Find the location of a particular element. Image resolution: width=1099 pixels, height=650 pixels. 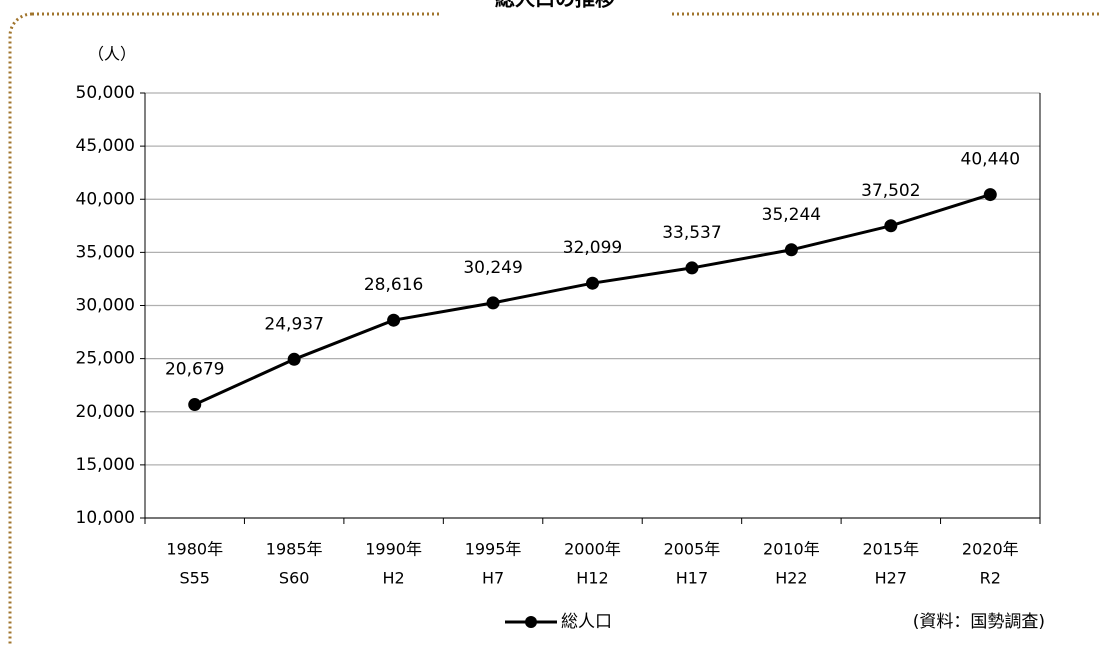

legend-label: 総人口 is located at coordinates (586, 622).